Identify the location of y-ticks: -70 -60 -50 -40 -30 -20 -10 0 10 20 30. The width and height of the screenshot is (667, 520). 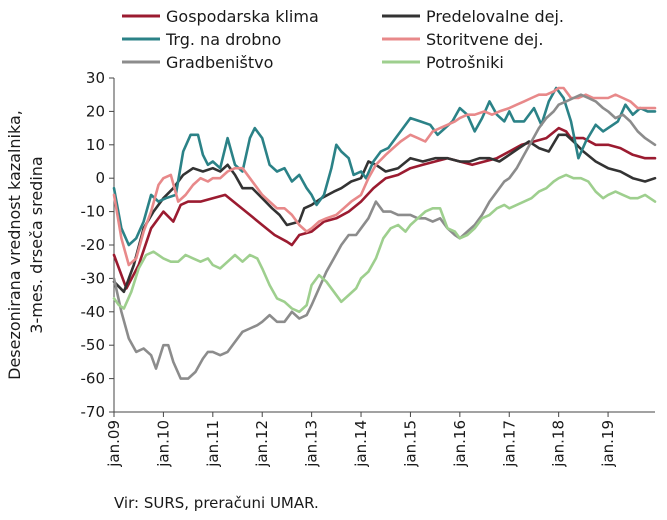
(97, 245).